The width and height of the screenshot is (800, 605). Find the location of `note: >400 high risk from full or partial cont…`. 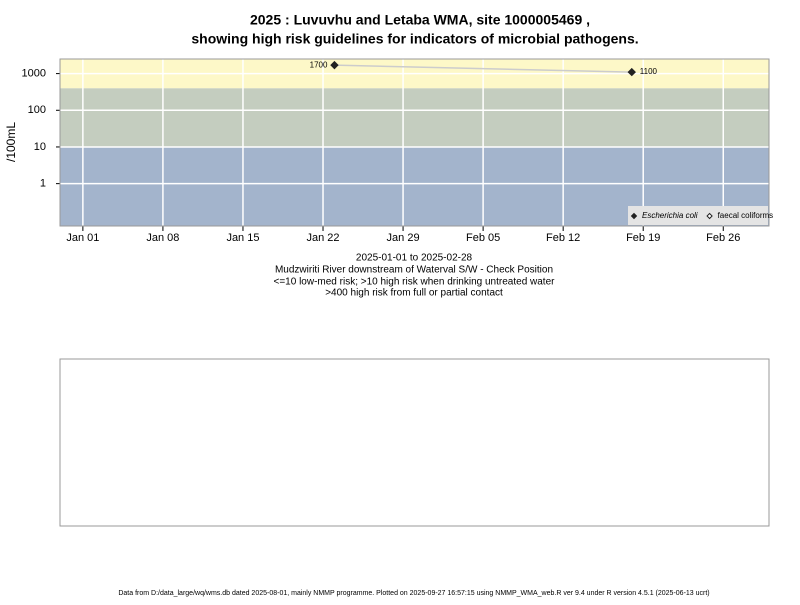

note: >400 high risk from full or partial cont… is located at coordinates (414, 293).